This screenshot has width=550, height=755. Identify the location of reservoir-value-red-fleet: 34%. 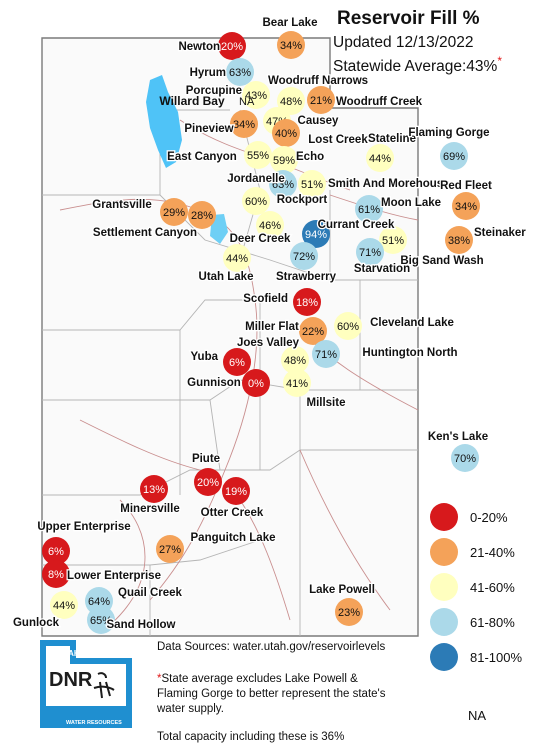
(466, 207).